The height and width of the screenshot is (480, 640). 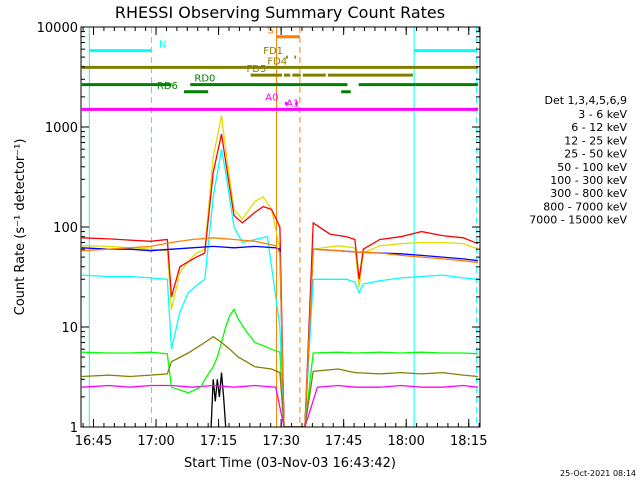 What do you see at coordinates (204, 79) in the screenshot?
I see `flag-label-rd0: RD0` at bounding box center [204, 79].